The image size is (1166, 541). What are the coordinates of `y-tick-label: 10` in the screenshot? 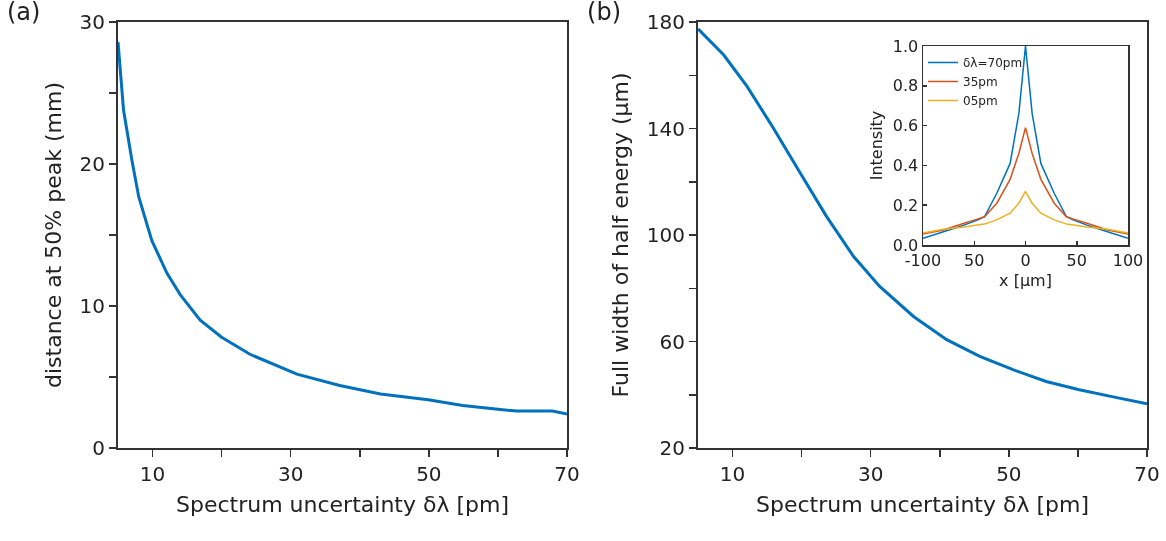 It's located at (92, 306).